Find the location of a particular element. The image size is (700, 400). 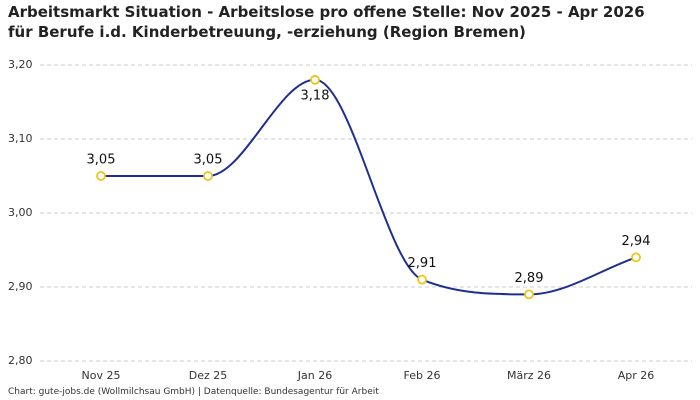

y-tick-label: 3,10 is located at coordinates (20, 138).